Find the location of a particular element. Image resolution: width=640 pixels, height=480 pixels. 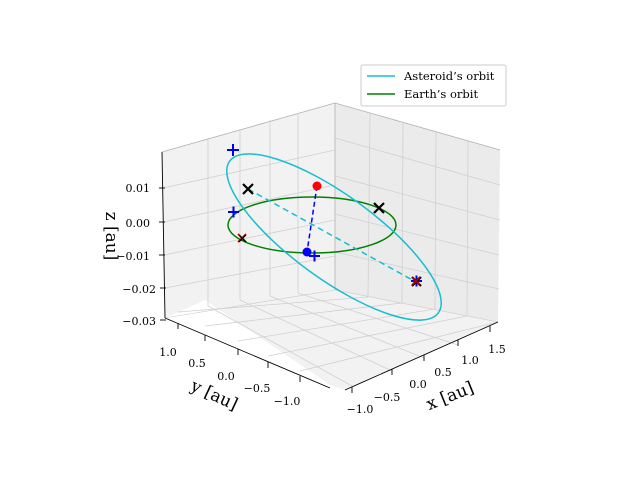

markers-x-black-front is located at coordinates (242, 238).